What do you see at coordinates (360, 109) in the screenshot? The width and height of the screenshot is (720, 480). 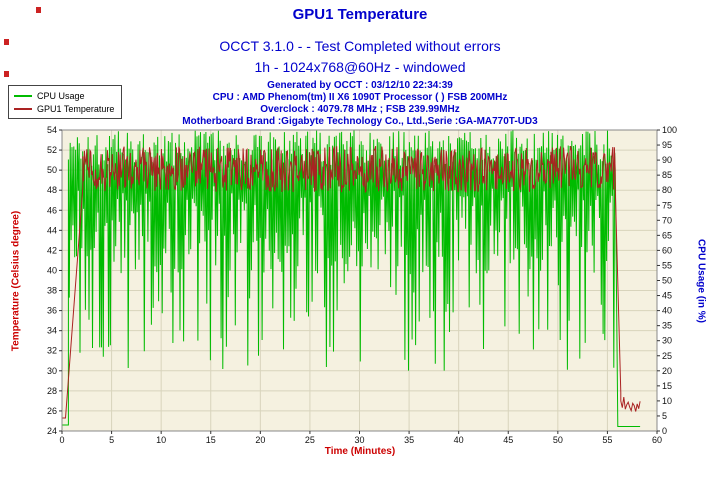 I see `overclock-info-line: Overclock : 4079.78 MHz ; FSB 239.99MHz` at bounding box center [360, 109].